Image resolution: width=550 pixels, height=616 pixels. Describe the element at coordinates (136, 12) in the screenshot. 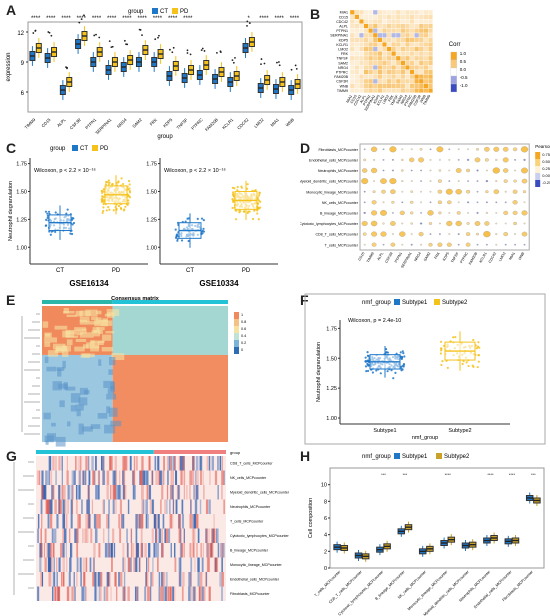

I see `legend-title: group` at that location.